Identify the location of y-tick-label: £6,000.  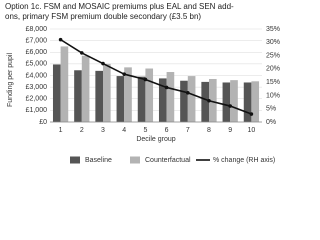
(37, 52).